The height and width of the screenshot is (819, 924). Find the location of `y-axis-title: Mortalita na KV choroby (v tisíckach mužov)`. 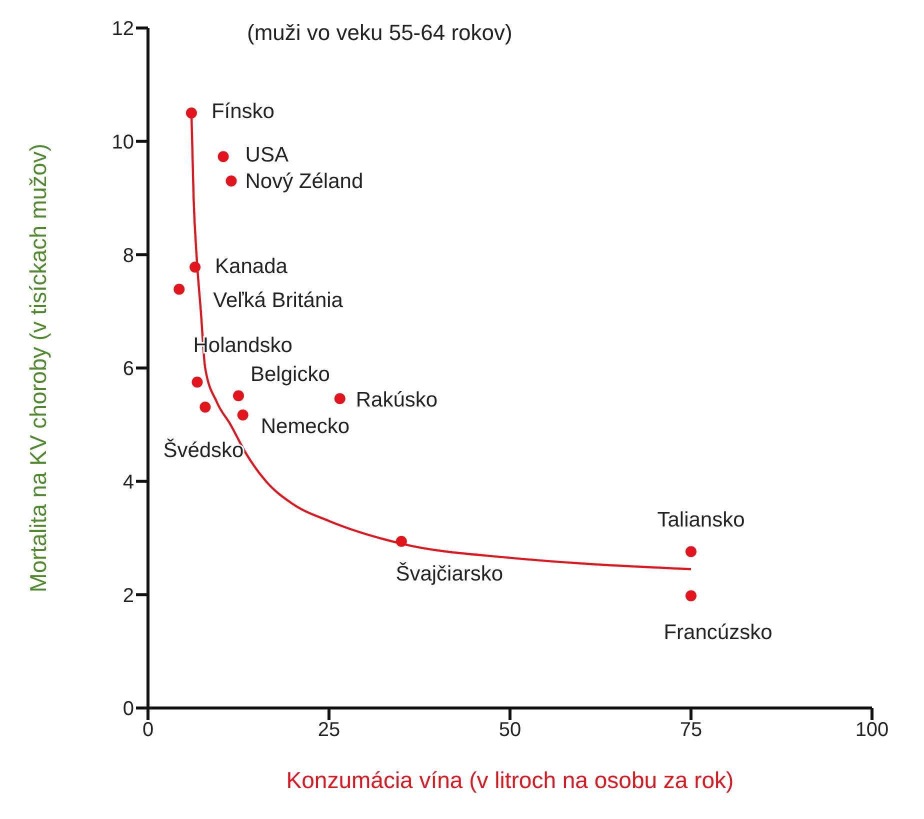

y-axis-title: Mortalita na KV choroby (v tisíckach mužov) is located at coordinates (38, 368).